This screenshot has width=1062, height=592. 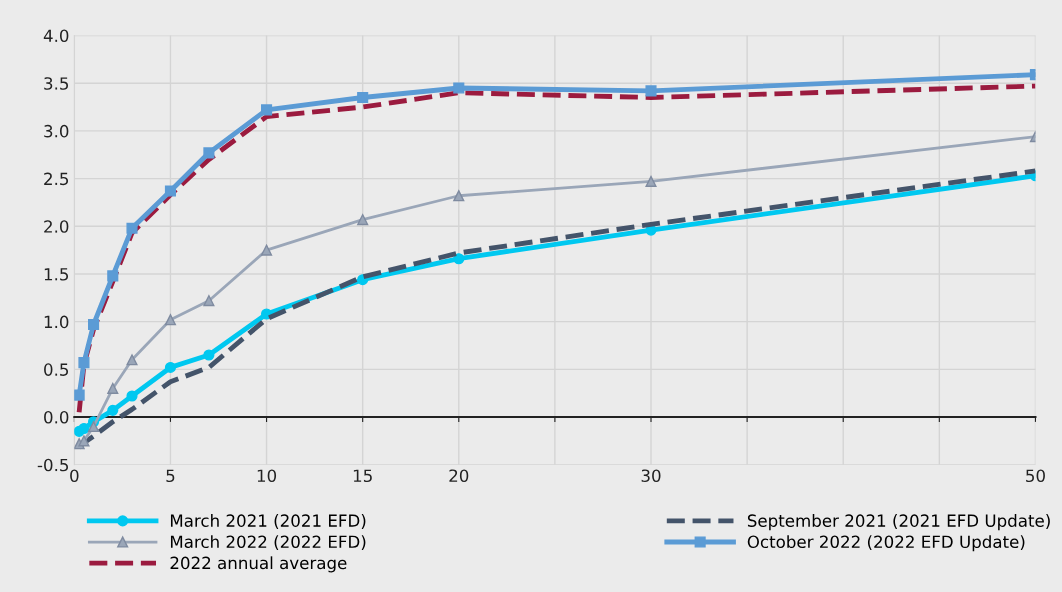 What do you see at coordinates (56, 417) in the screenshot?
I see `y-tick-label: 0.0` at bounding box center [56, 417].